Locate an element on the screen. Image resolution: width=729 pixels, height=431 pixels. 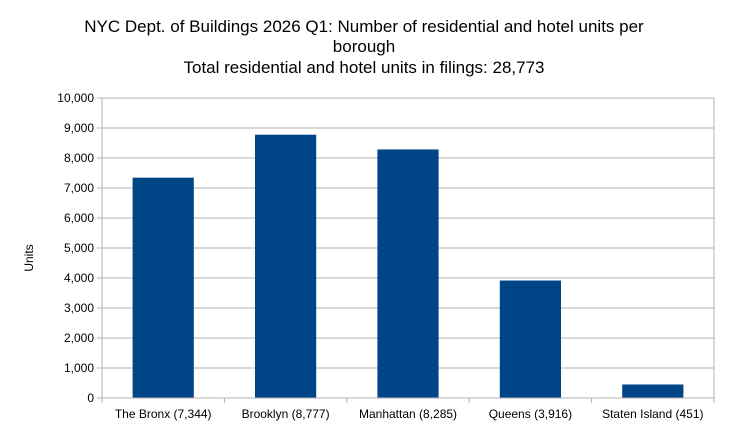
y-axis-title: Units is located at coordinates (29, 257).